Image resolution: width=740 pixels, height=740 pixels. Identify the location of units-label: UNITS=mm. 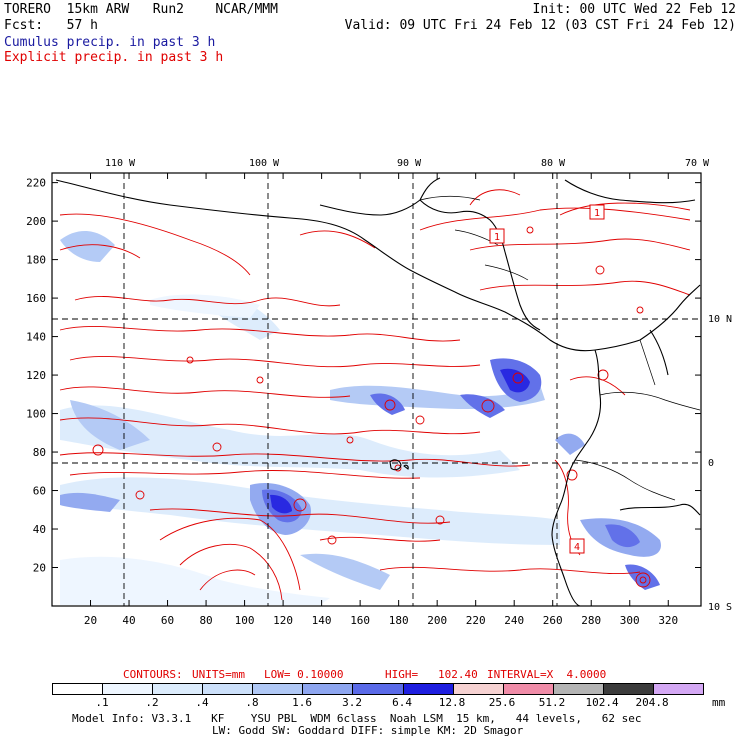
(218, 674).